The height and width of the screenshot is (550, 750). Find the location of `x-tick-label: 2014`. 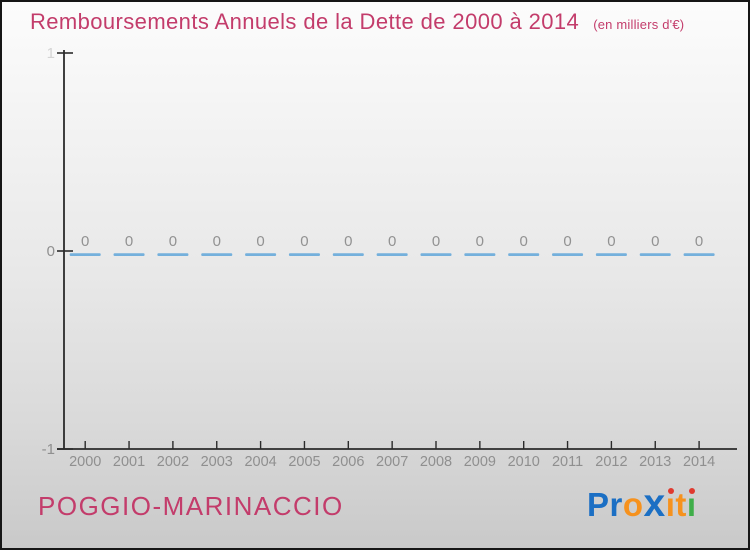

x-tick-label: 2014 is located at coordinates (699, 462).